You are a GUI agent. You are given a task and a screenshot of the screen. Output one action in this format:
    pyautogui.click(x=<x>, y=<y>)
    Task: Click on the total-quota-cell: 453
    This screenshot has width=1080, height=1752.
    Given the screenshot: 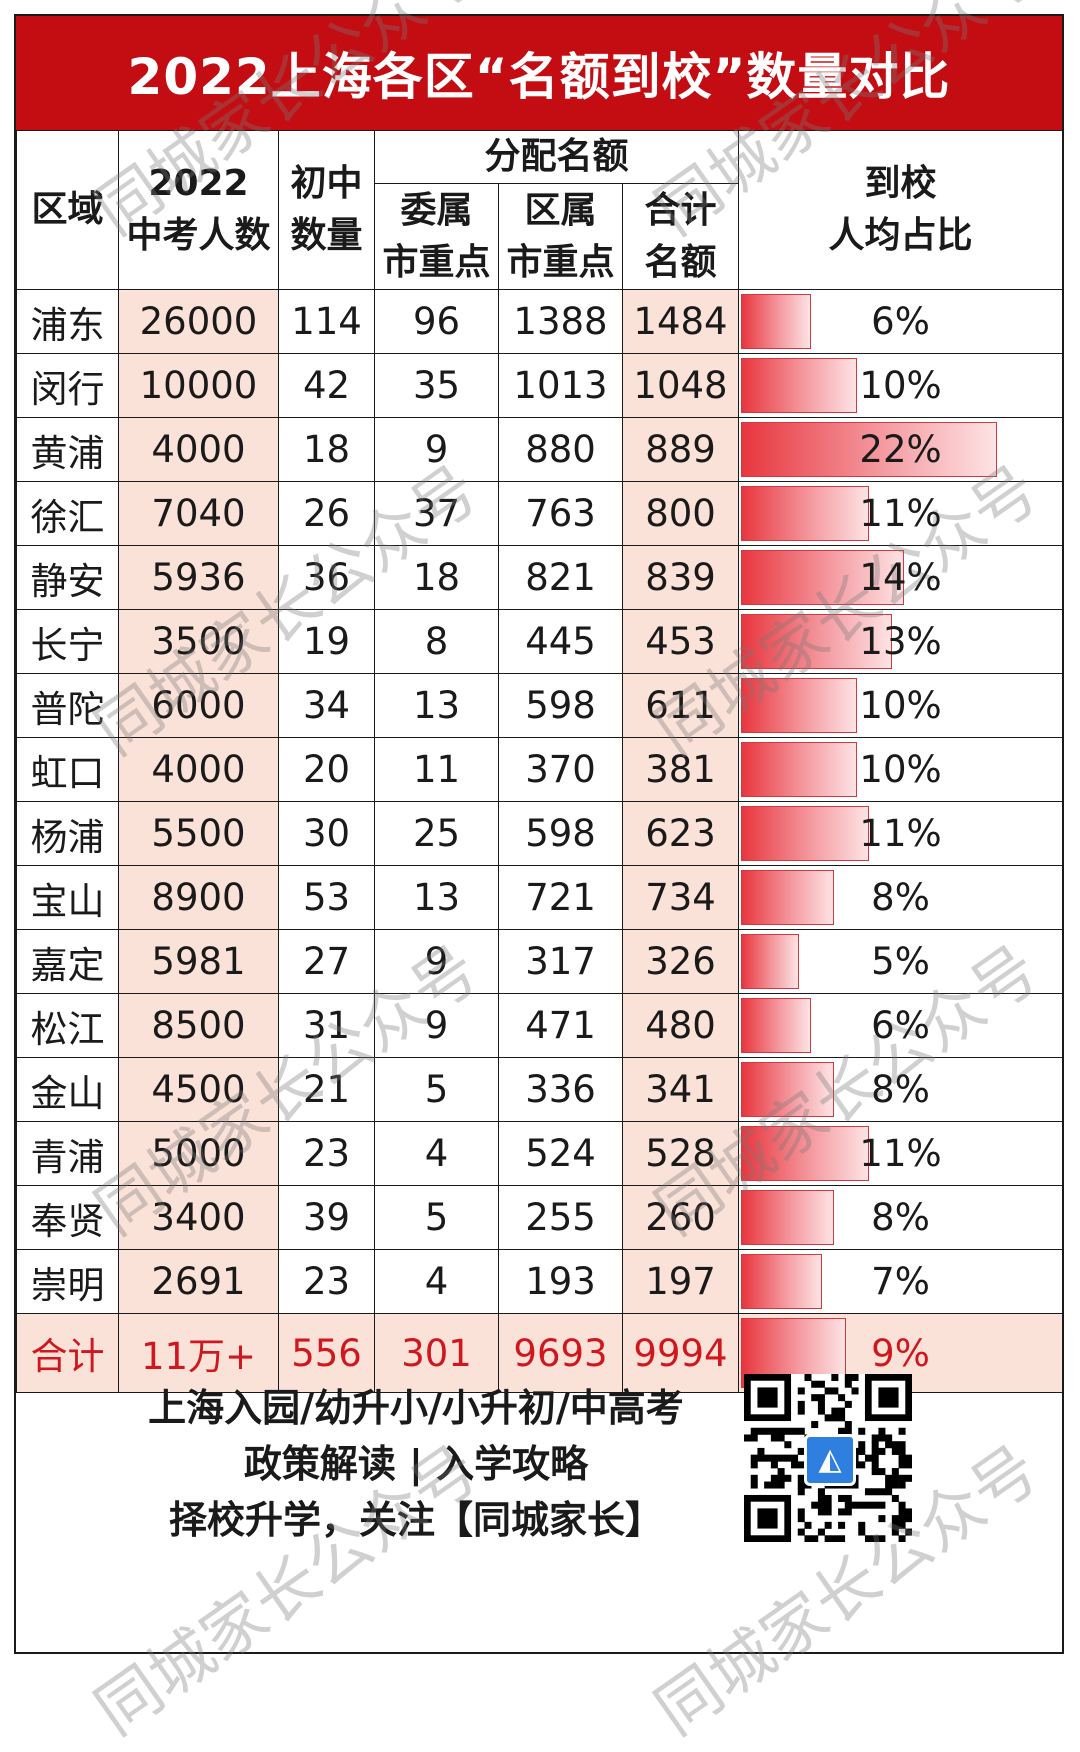 What is the action you would take?
    pyautogui.click(x=680, y=641)
    